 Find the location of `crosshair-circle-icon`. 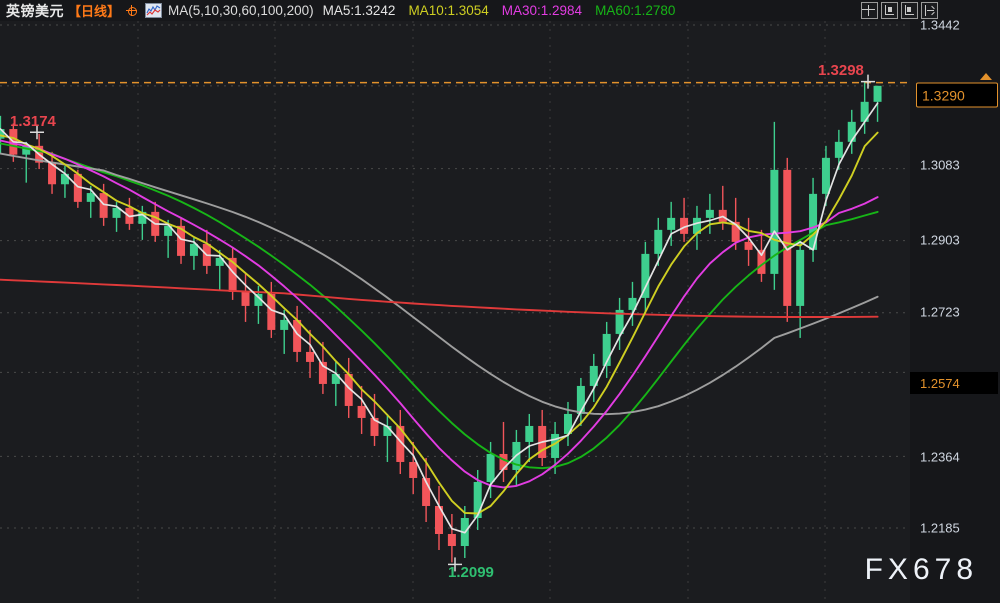

crosshair-circle-icon is located at coordinates (132, 10).